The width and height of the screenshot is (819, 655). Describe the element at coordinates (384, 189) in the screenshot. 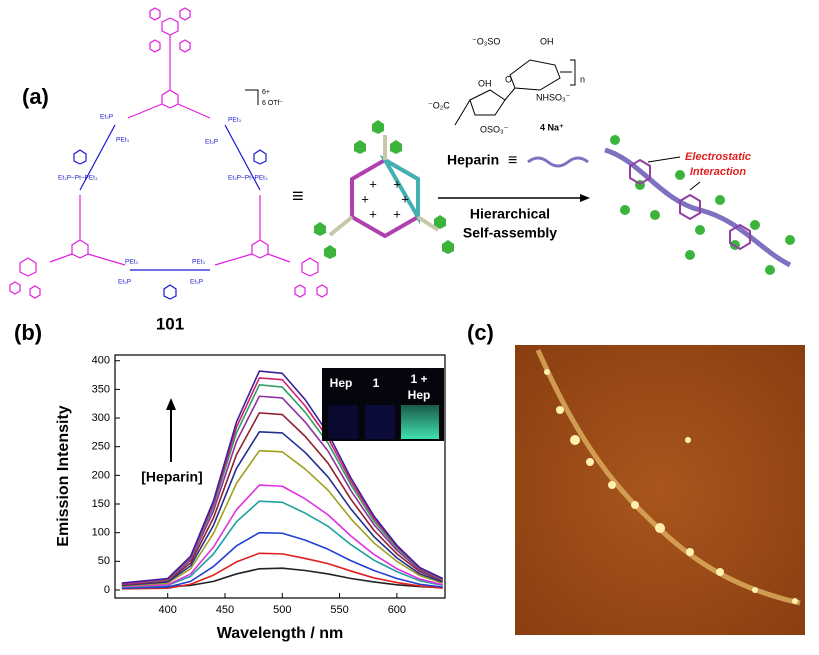

I see `cartoon: + ++ ++ +` at that location.